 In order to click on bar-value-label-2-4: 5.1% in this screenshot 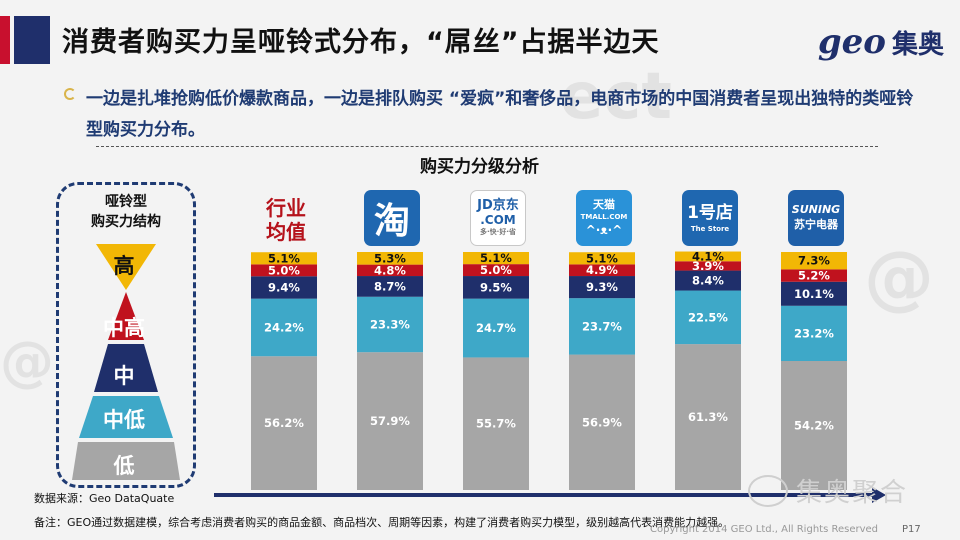, I will do `click(496, 258)`.